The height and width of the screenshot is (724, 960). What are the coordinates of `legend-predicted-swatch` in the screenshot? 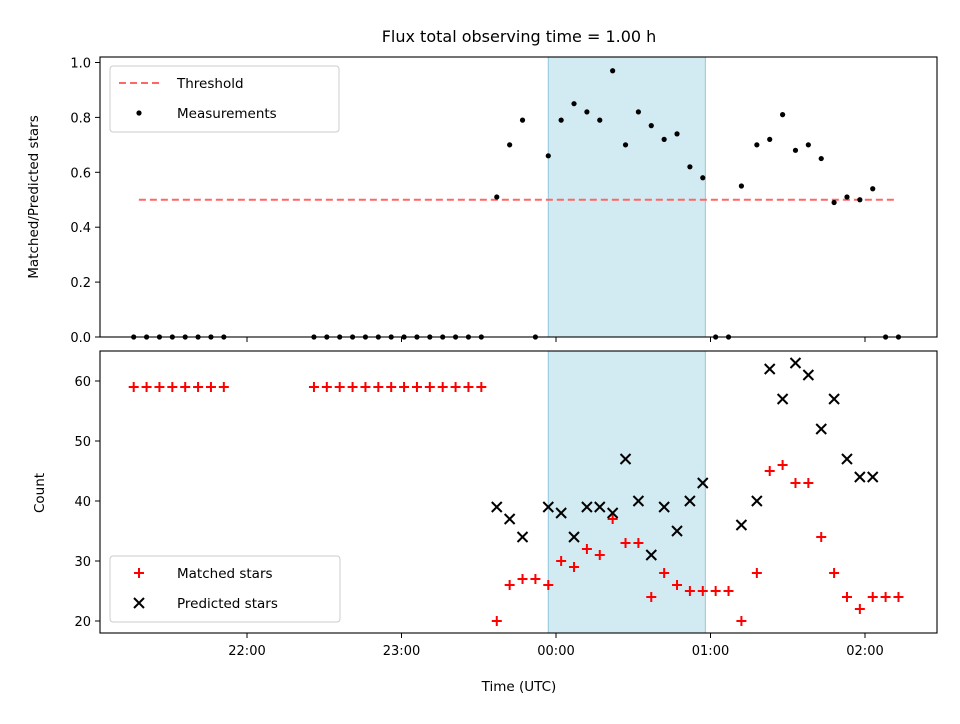 It's located at (139, 603).